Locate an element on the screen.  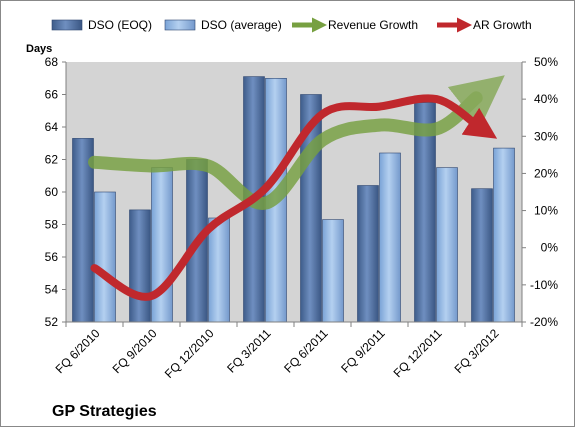
y-tick-label: 62 is located at coordinates (52, 160).